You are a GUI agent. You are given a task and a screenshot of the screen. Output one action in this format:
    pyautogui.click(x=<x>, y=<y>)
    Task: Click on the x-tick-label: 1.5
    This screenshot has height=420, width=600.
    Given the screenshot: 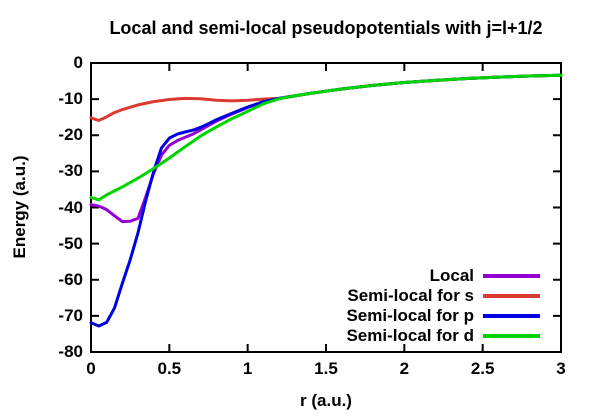 What is the action you would take?
    pyautogui.click(x=326, y=368)
    